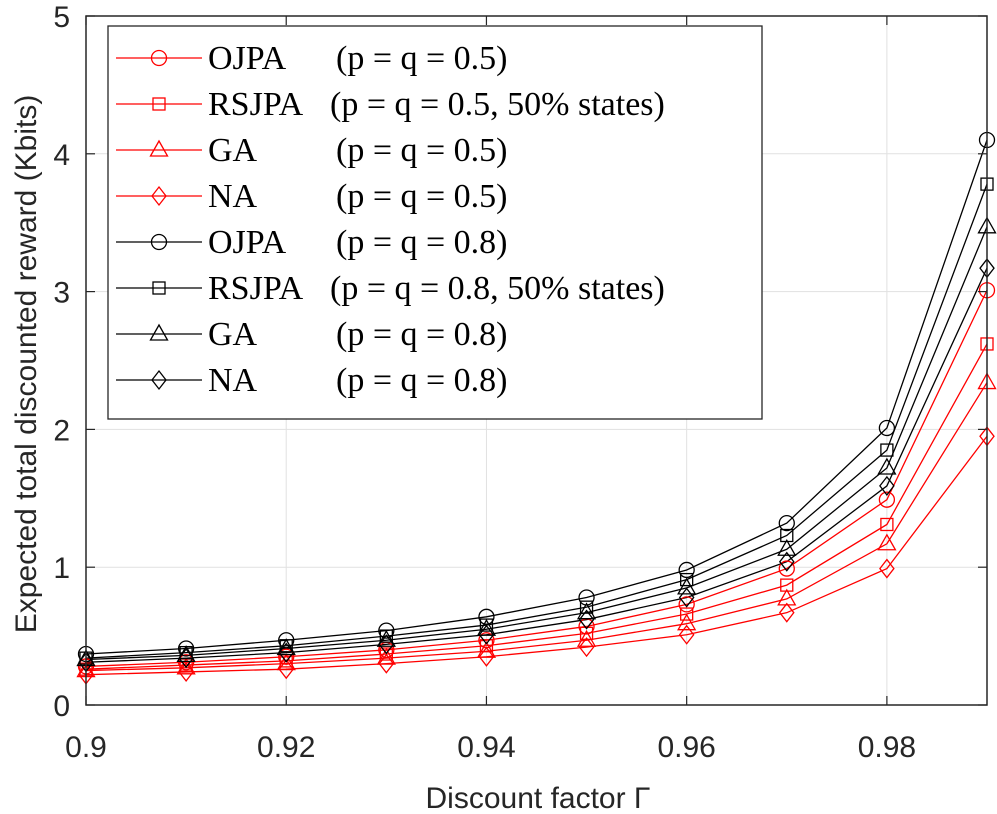 This screenshot has height=814, width=997. Describe the element at coordinates (86, 747) in the screenshot. I see `x-tick-label: 0.9` at that location.